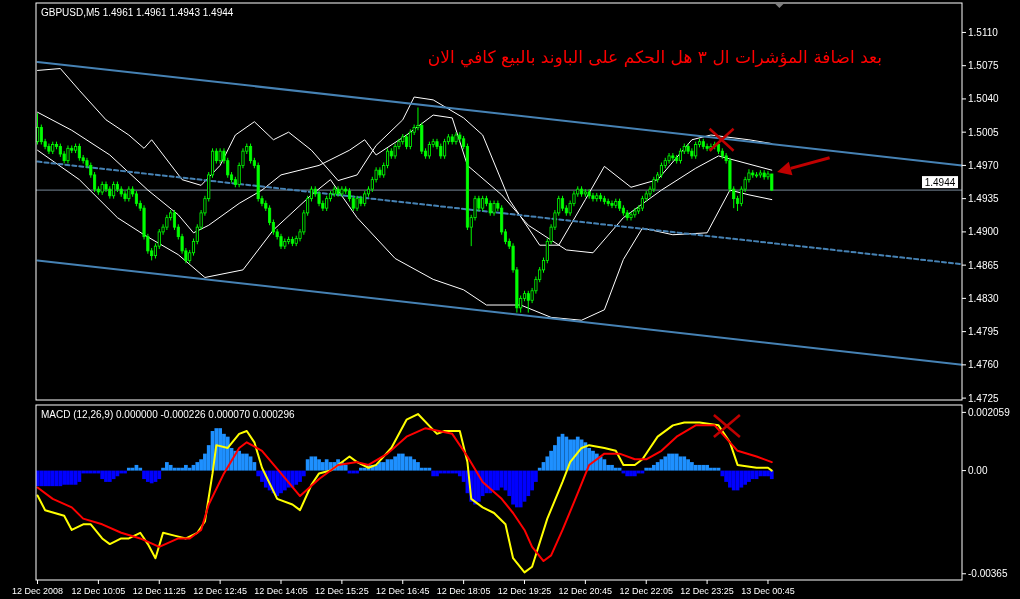  I want to click on y-tick-label: 1.4830, so click(984, 298).